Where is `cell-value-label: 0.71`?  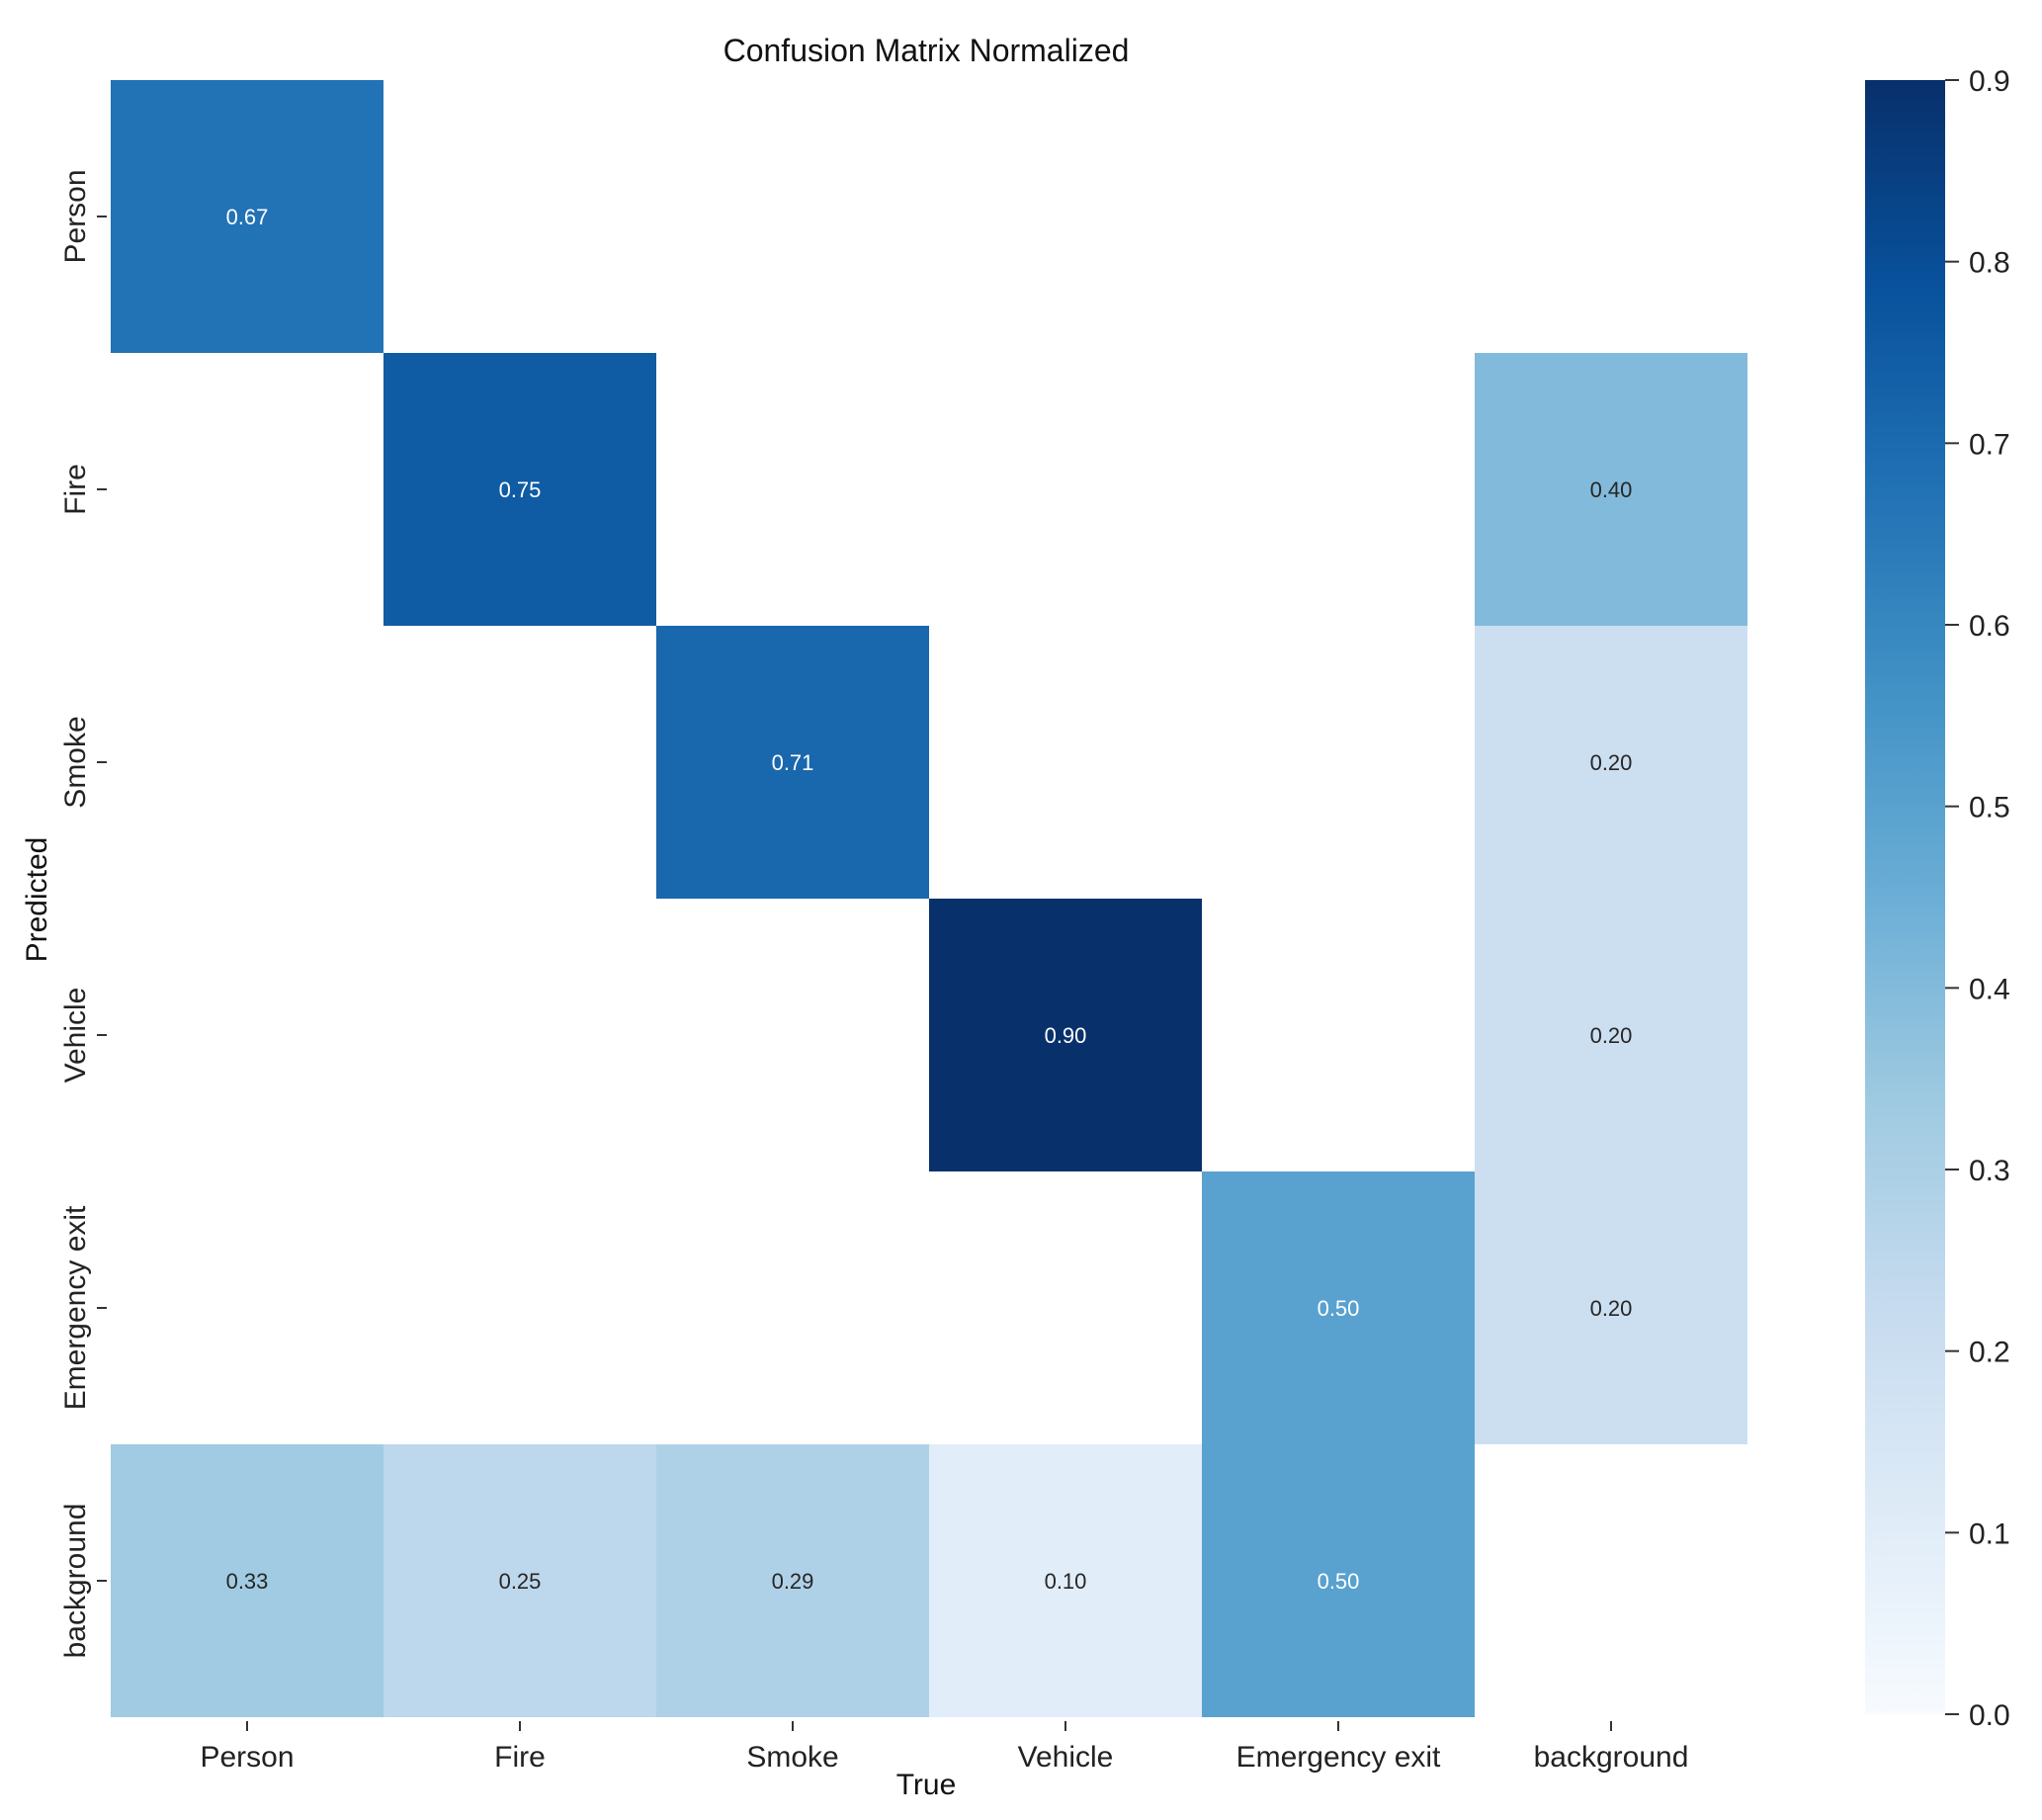
cell-value-label: 0.71 is located at coordinates (793, 762).